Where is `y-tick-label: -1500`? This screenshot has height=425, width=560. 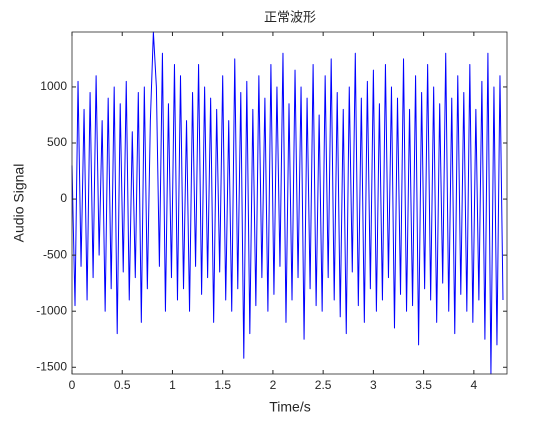 y-tick-label: -1500 is located at coordinates (51, 366).